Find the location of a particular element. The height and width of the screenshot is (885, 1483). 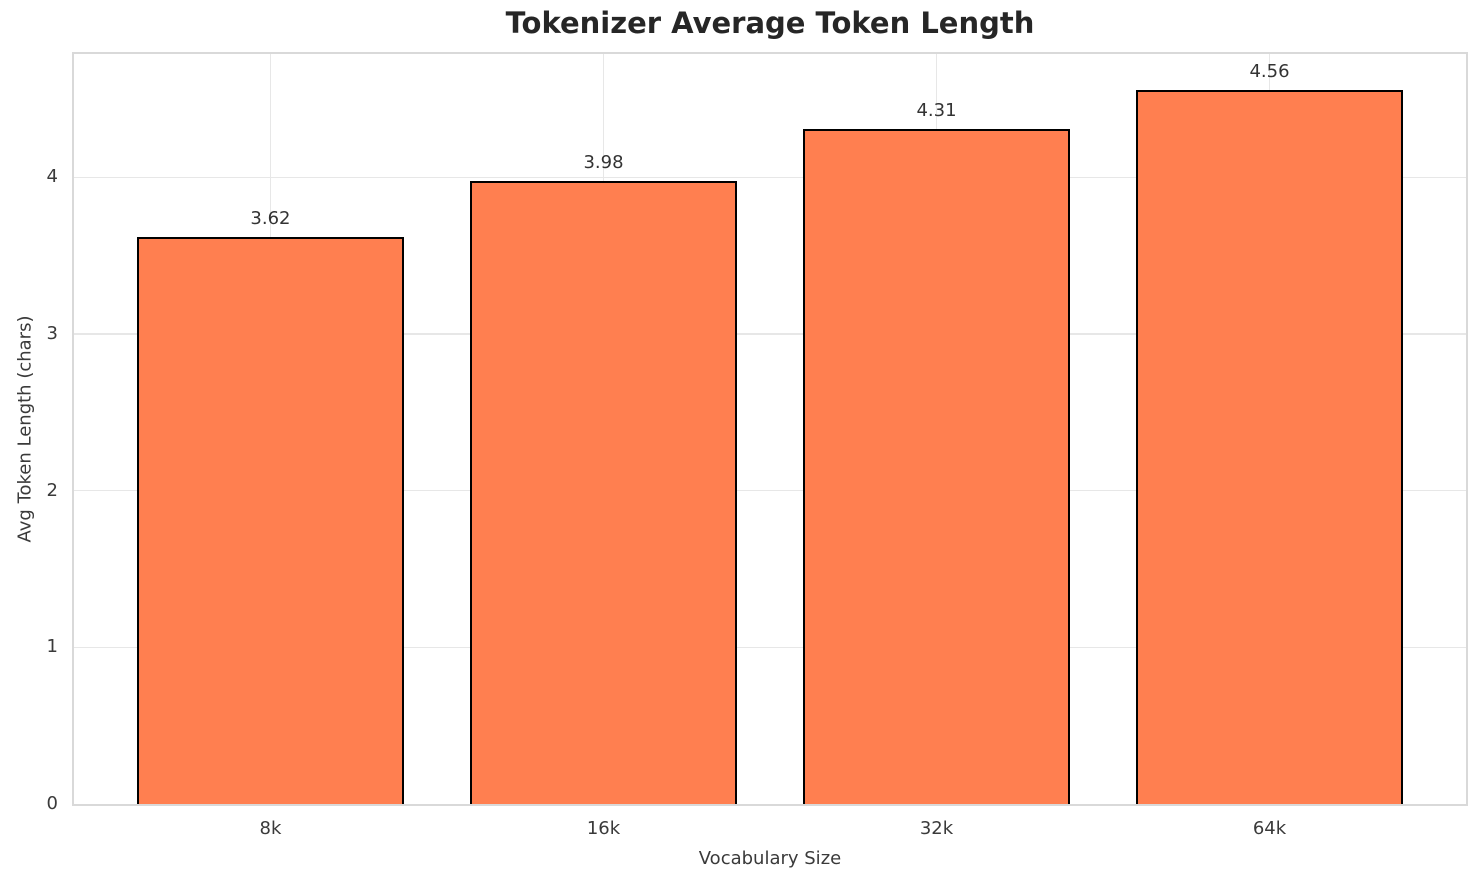

y-axis-label: Avg Token Length (chars) is located at coordinates (25, 429).